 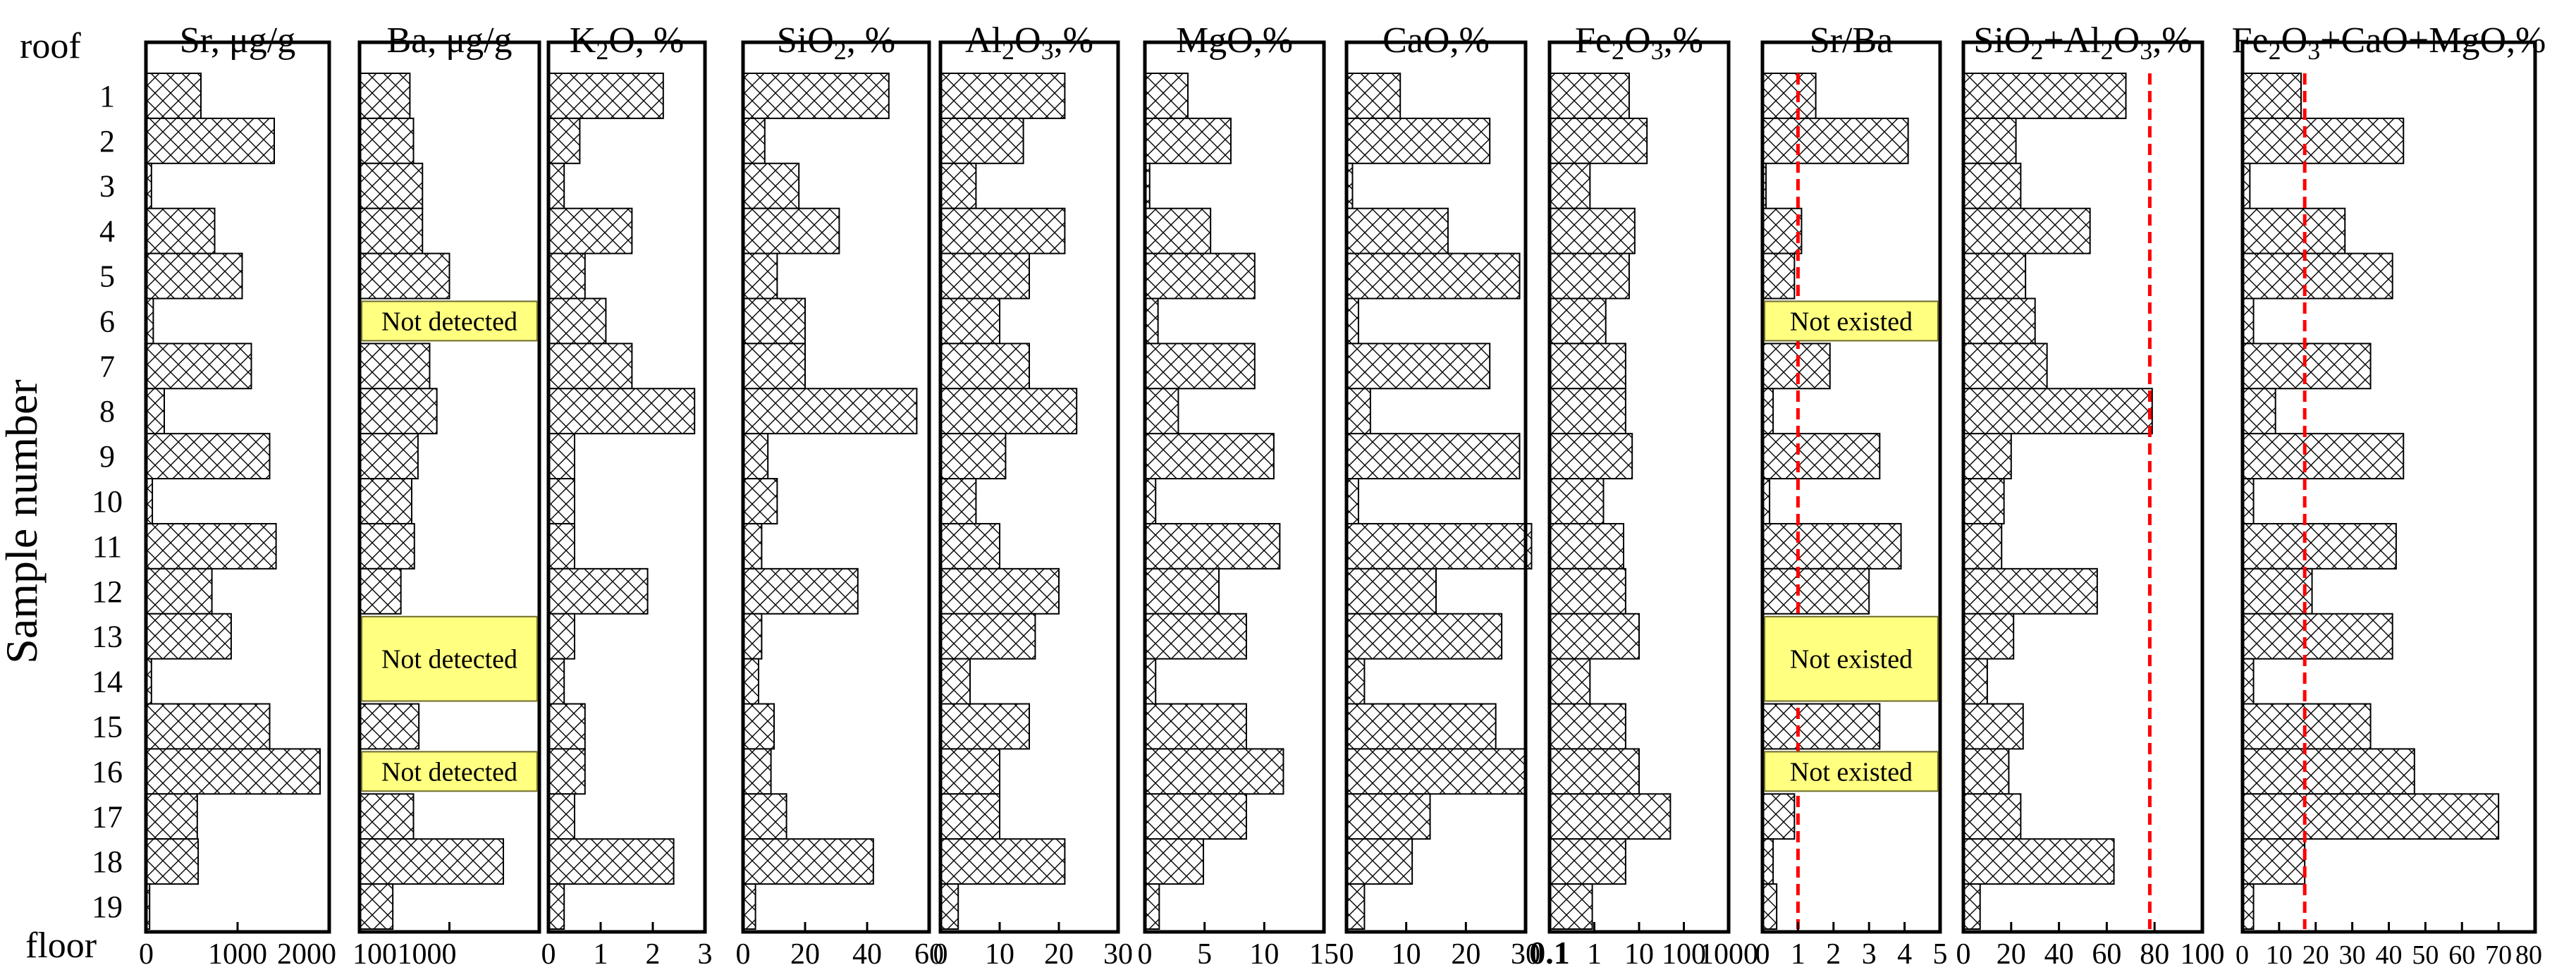 What do you see at coordinates (61, 946) in the screenshot?
I see `floor-label: floor` at bounding box center [61, 946].